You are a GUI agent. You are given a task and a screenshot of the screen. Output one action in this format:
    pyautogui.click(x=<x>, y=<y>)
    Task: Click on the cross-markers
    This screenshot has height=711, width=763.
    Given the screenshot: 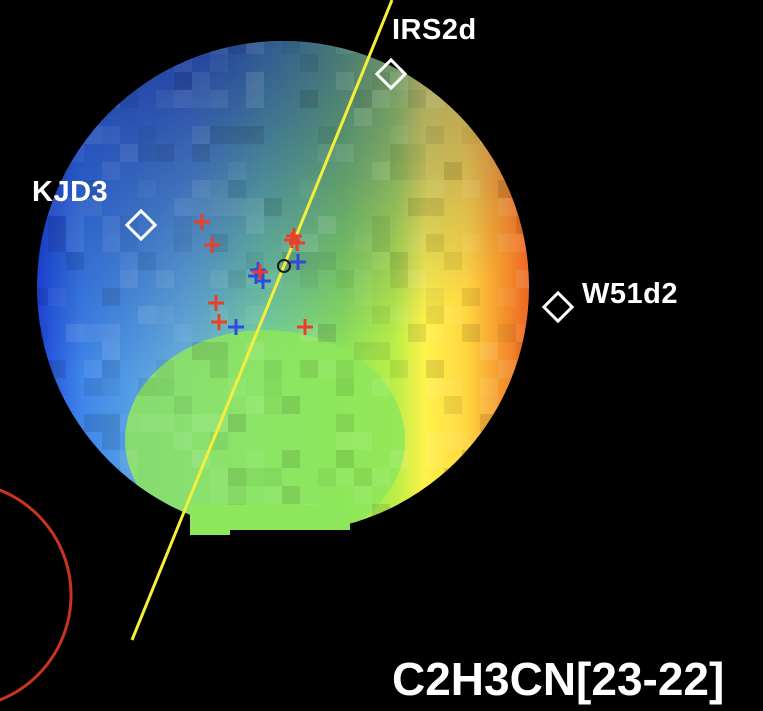 What is the action you would take?
    pyautogui.click(x=253, y=274)
    